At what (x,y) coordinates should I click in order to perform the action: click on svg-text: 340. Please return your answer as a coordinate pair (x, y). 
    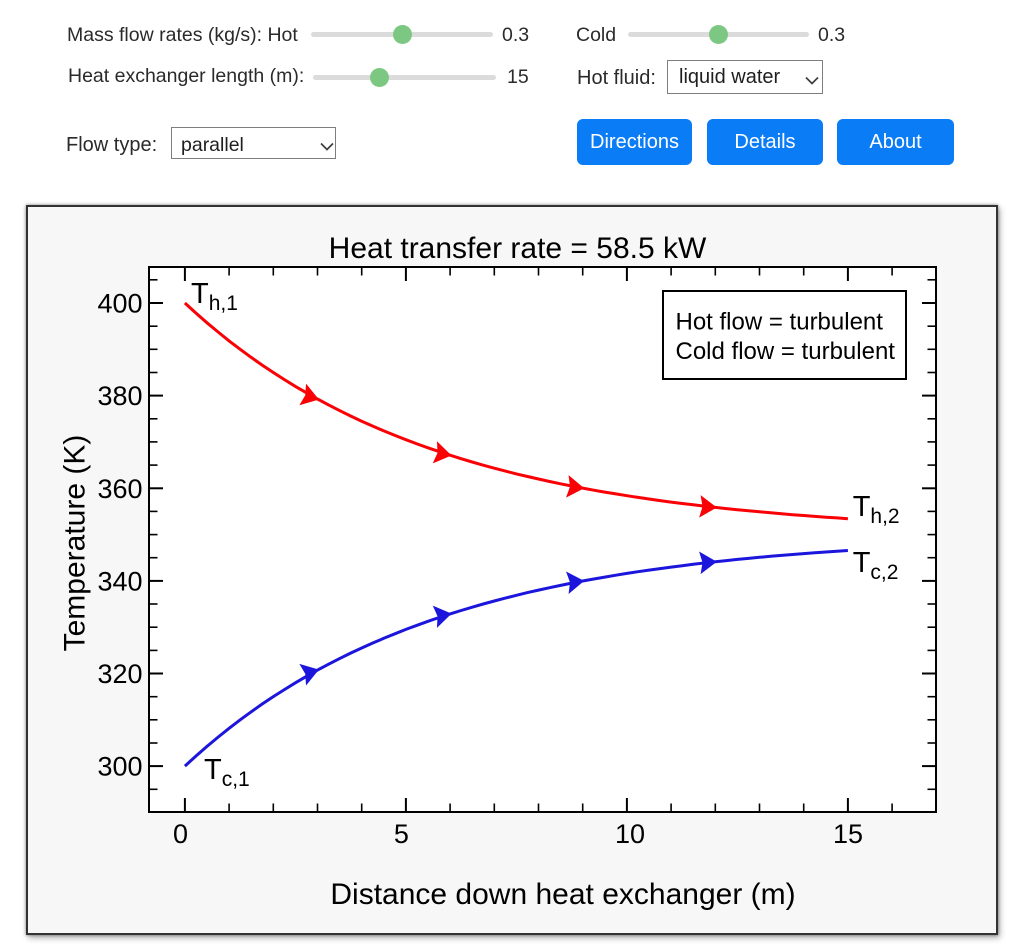
    Looking at the image, I should click on (119, 581).